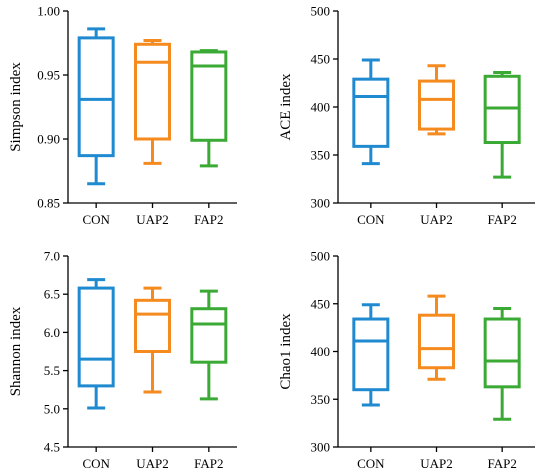 The width and height of the screenshot is (550, 476). I want to click on y-tick-label: 7.0, so click(52, 256).